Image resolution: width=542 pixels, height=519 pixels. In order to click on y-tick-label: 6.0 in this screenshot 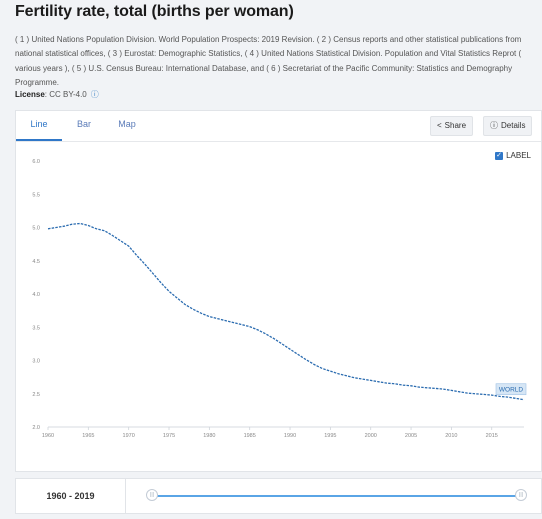, I will do `click(36, 162)`.